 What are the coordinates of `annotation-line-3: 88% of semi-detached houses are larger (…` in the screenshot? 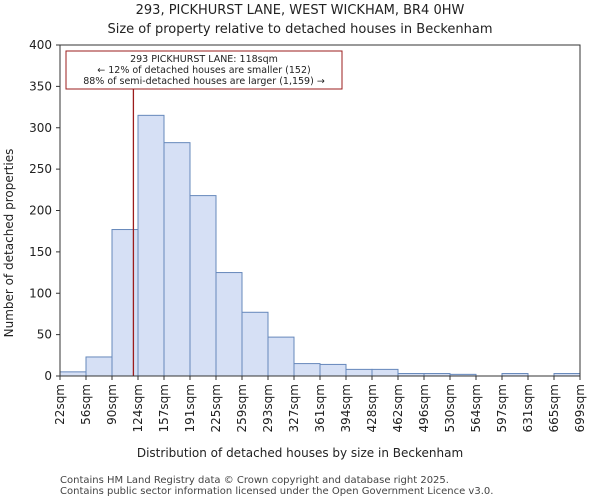 It's located at (204, 81).